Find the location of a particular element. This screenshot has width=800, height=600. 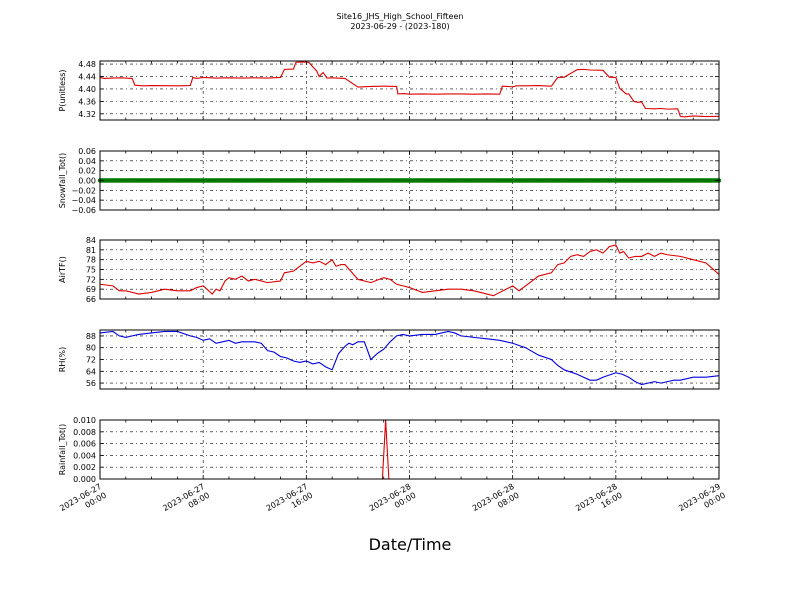

y-tick-label: 80 is located at coordinates (91, 348).